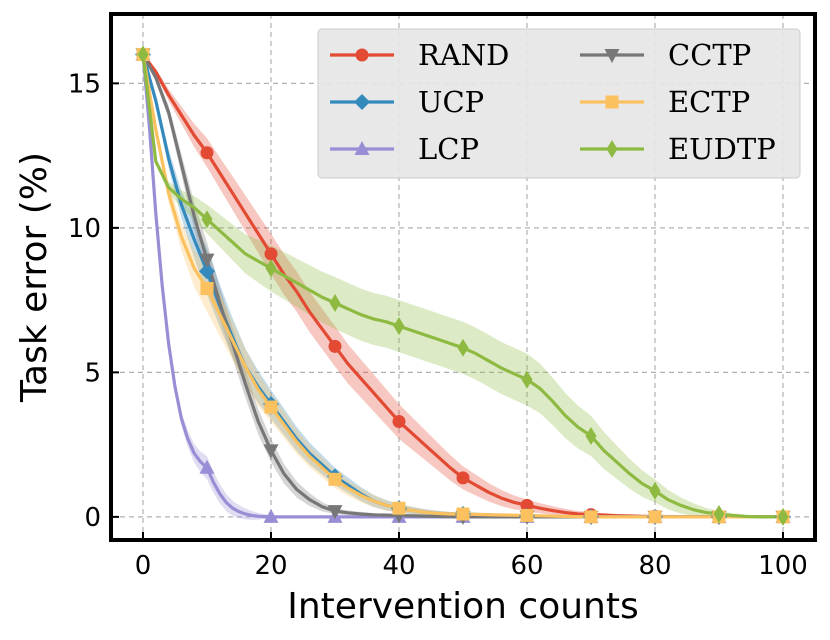  What do you see at coordinates (362, 148) in the screenshot?
I see `legend-marker-lcp` at bounding box center [362, 148].